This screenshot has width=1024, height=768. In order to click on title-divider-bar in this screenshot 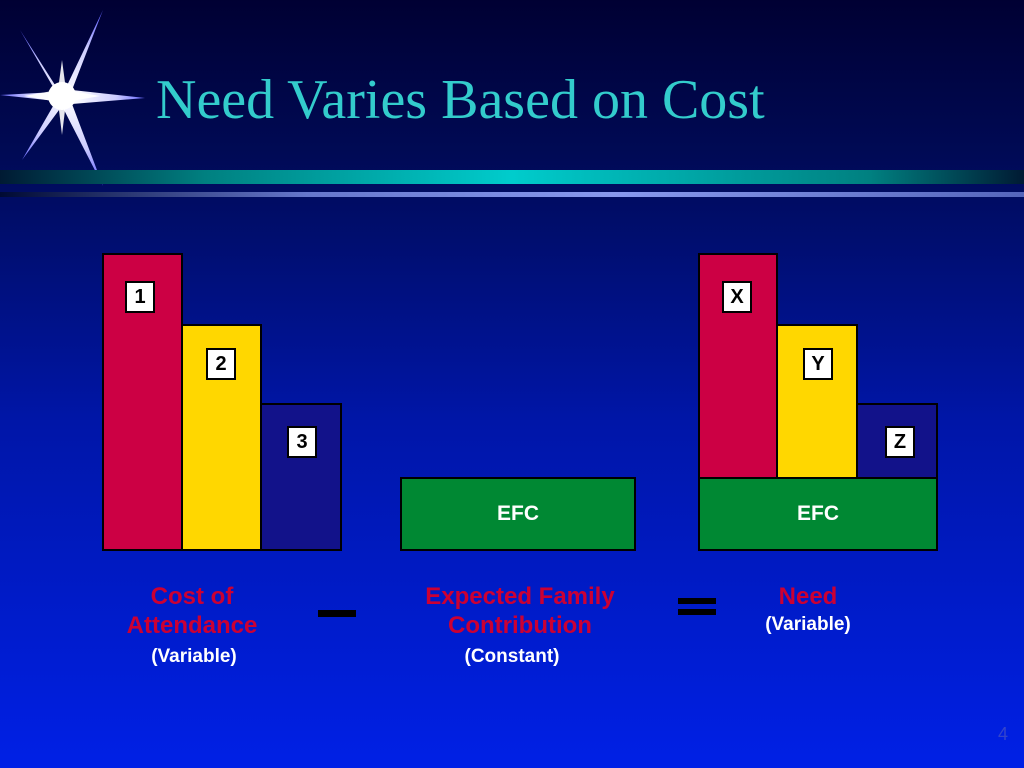, I will do `click(512, 177)`.